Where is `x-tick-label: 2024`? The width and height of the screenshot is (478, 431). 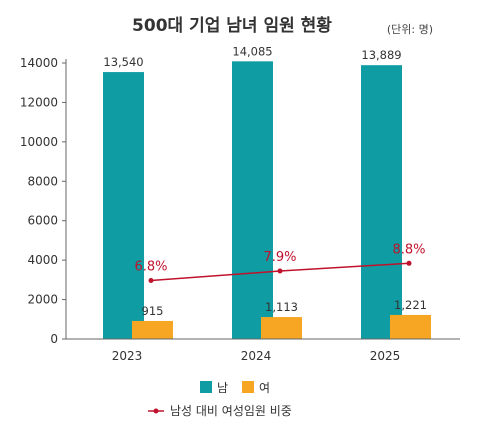
x-tick-label: 2024 is located at coordinates (256, 356).